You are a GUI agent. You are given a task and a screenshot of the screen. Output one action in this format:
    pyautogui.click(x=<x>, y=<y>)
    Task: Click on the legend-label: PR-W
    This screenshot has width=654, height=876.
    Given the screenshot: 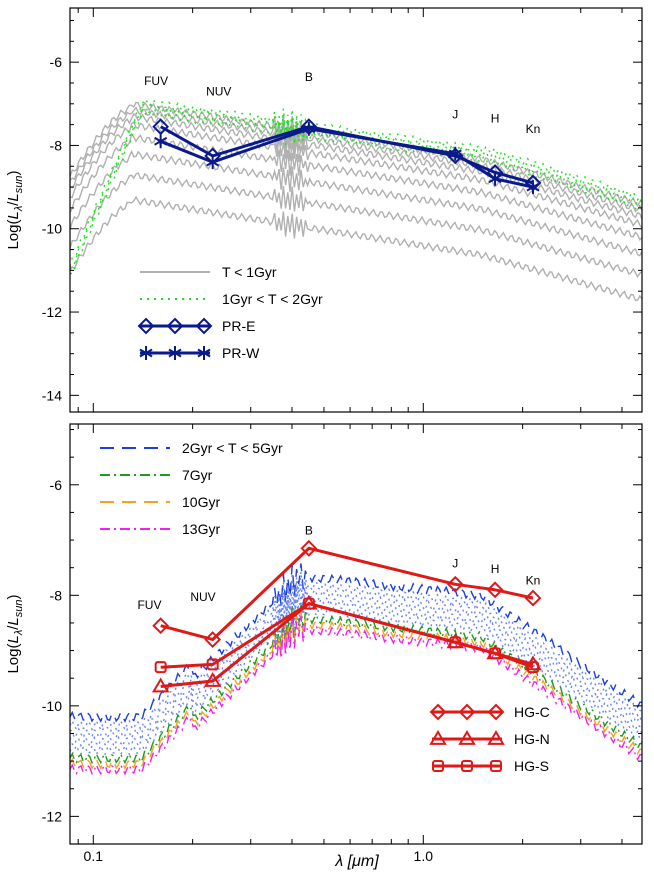 What is the action you would take?
    pyautogui.click(x=241, y=353)
    